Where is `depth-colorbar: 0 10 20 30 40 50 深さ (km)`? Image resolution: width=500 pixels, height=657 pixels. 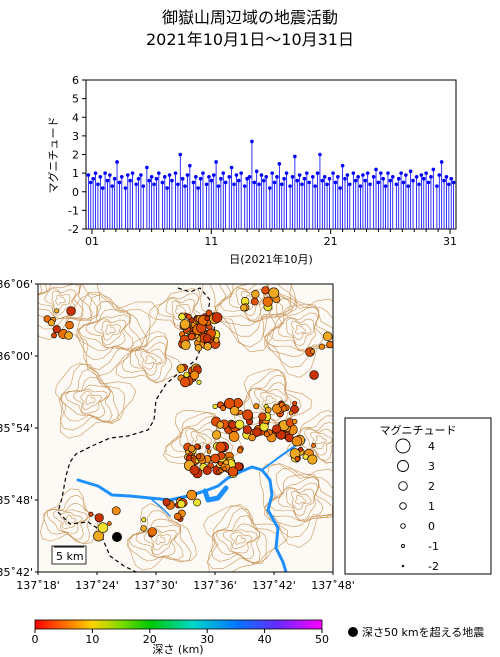 depth-colorbar: 0 10 20 30 40 50 深さ (km) is located at coordinates (180, 637).